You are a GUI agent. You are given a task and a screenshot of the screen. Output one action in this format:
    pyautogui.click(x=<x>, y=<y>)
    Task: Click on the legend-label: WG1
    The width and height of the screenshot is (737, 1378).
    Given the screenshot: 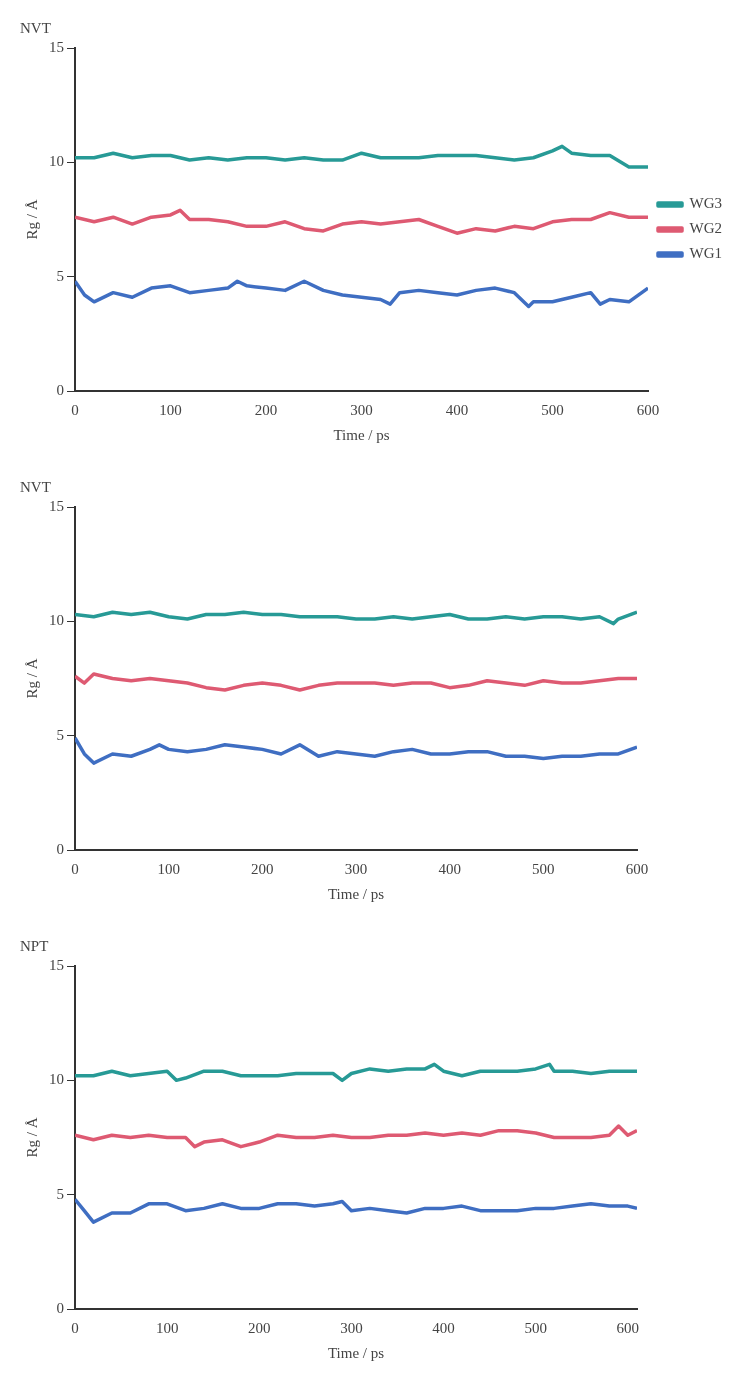 What is the action you would take?
    pyautogui.click(x=706, y=253)
    